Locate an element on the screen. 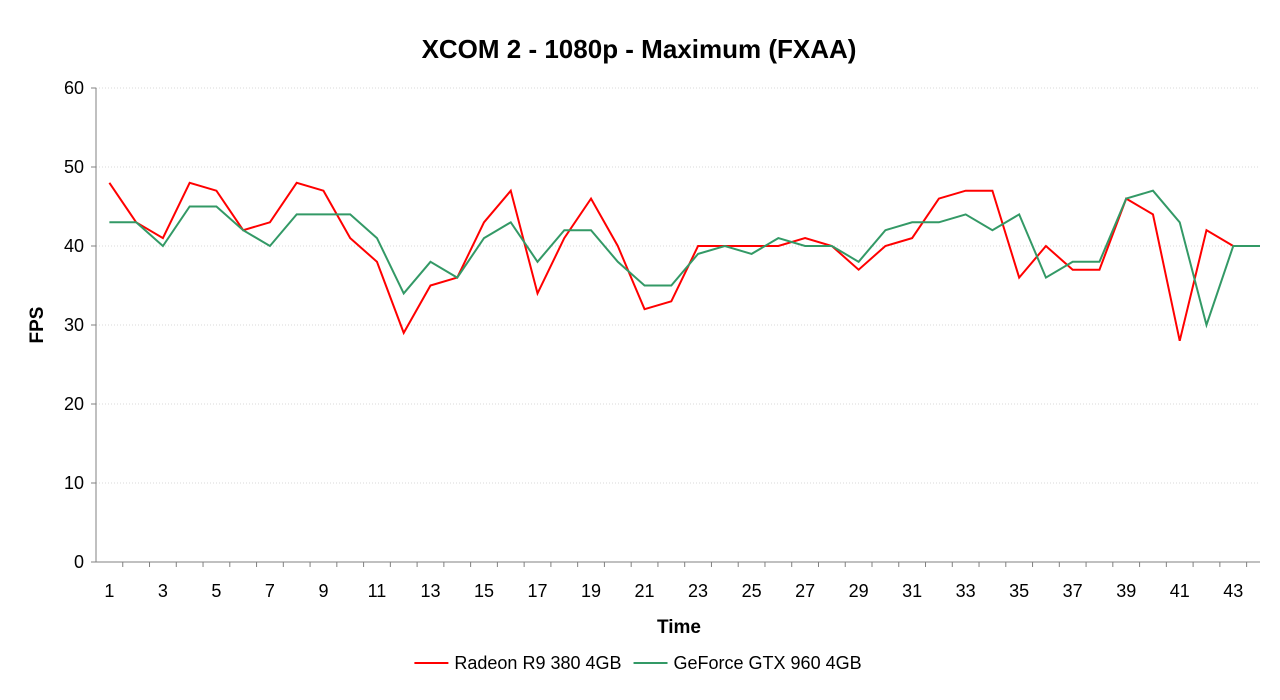 The height and width of the screenshot is (700, 1280). chart-title: XCOM 2 - 1080p - Maximum (FXAA) is located at coordinates (639, 49).